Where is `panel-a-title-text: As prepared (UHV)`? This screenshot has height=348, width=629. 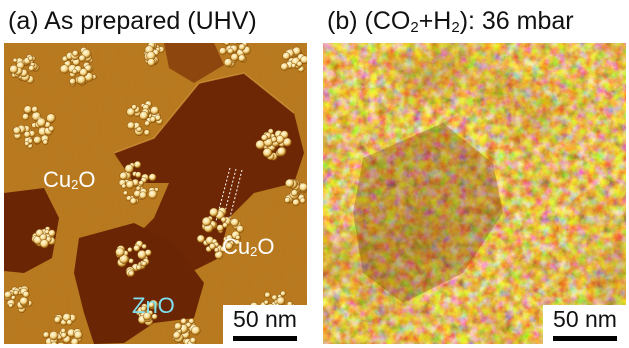
panel-a-title-text: As prepared (UHV) is located at coordinates (150, 21).